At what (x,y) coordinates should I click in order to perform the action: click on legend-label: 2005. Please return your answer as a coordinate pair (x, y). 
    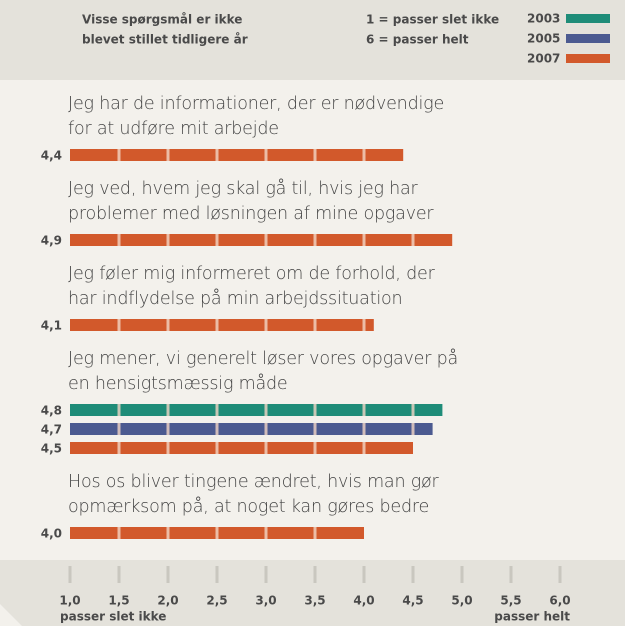
    Looking at the image, I should click on (543, 39).